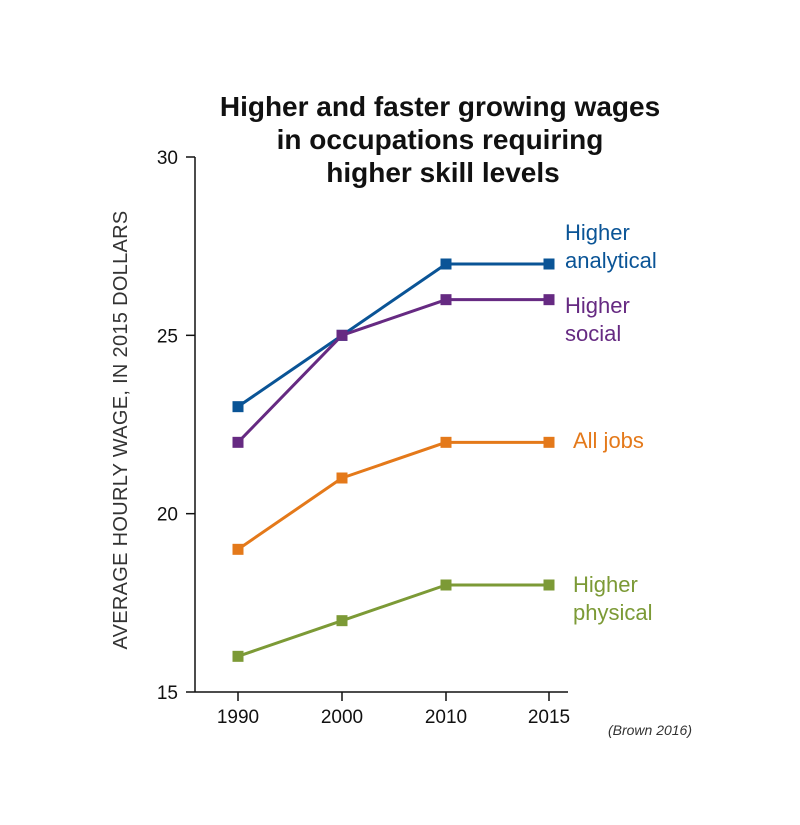 The height and width of the screenshot is (825, 800). Describe the element at coordinates (167, 693) in the screenshot. I see `y-tick-label: 15` at that location.